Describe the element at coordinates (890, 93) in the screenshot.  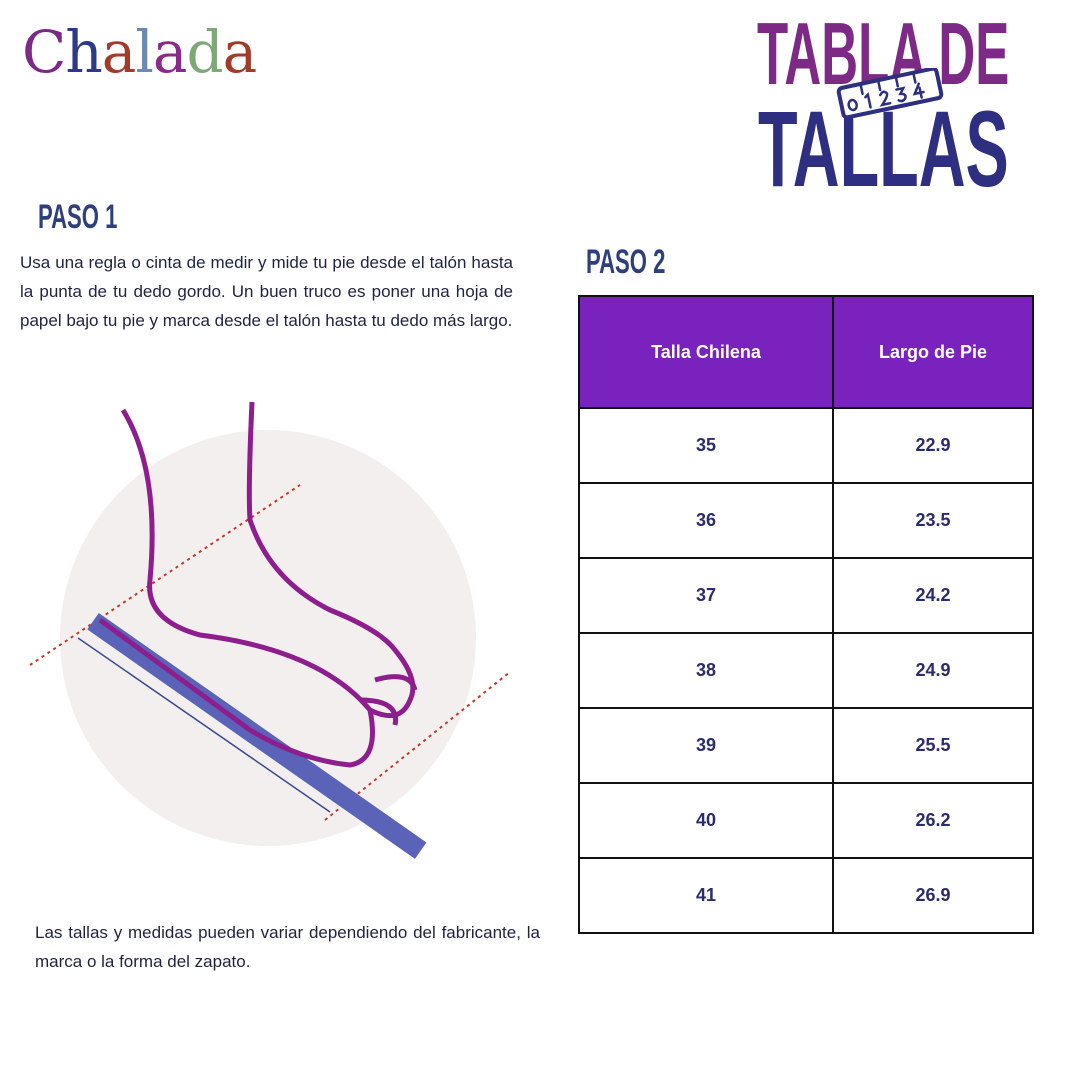
I see `ruler-icon` at that location.